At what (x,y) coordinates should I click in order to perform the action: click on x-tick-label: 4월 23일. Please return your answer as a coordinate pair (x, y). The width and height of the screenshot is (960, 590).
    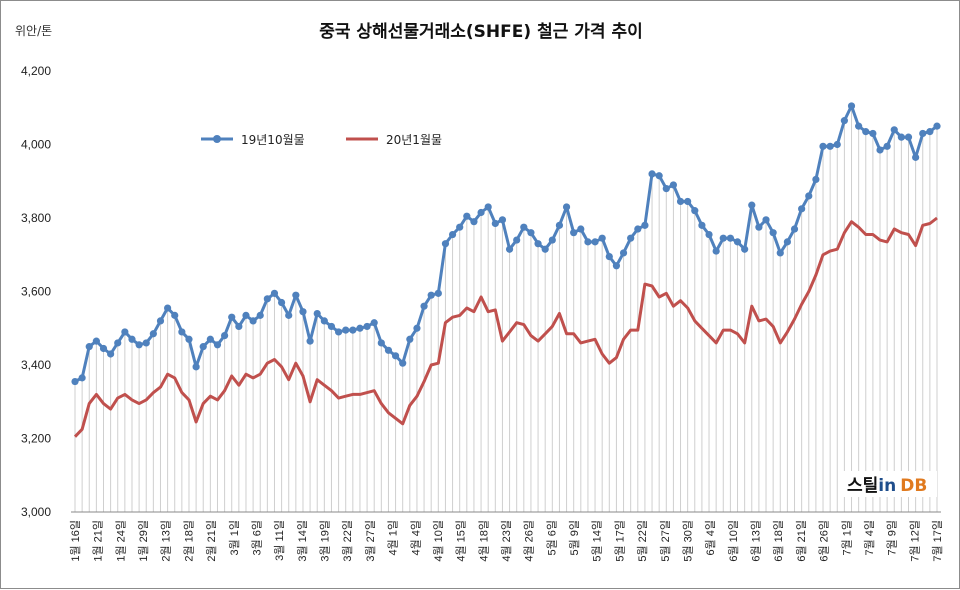
    Looking at the image, I should click on (506, 541).